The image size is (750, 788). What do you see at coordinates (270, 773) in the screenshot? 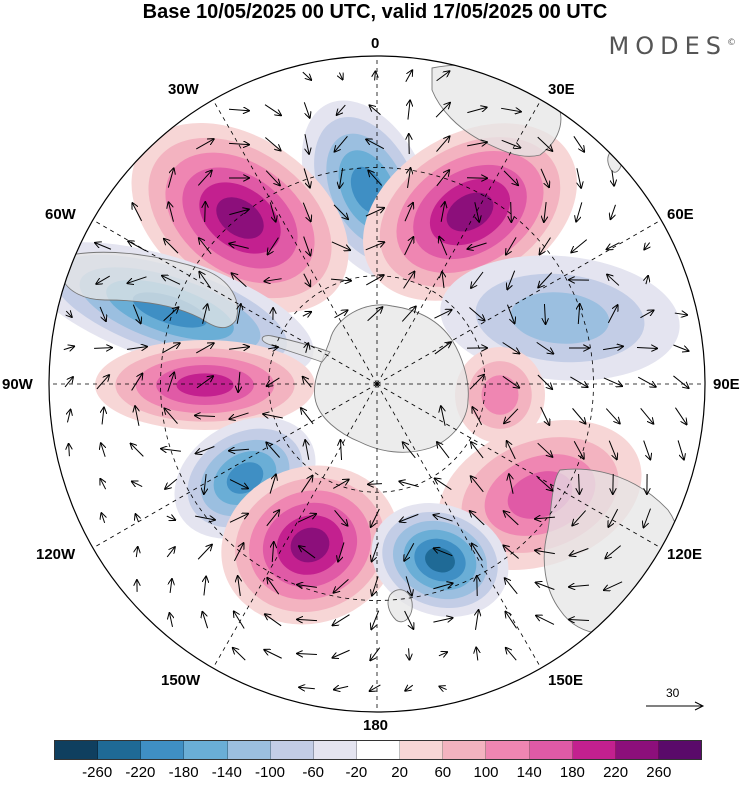
I see `colorbar-tick-label: -100` at bounding box center [270, 773].